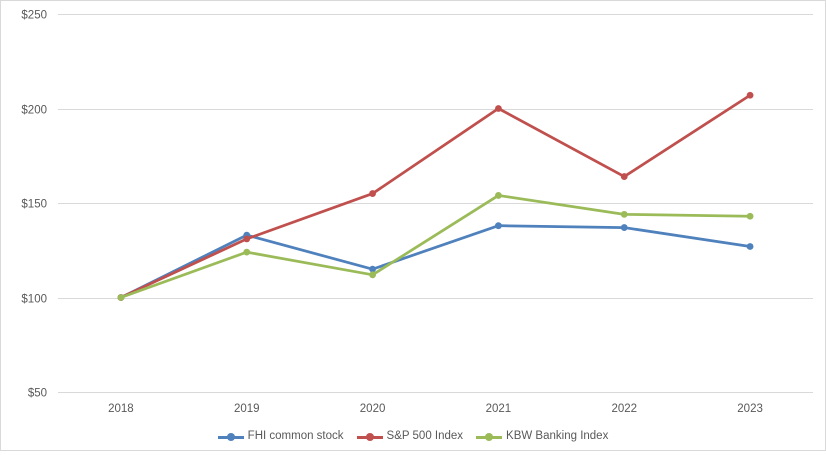 The image size is (826, 455). What do you see at coordinates (247, 252) in the screenshot?
I see `data-point-kbw-banking-index-2019` at bounding box center [247, 252].